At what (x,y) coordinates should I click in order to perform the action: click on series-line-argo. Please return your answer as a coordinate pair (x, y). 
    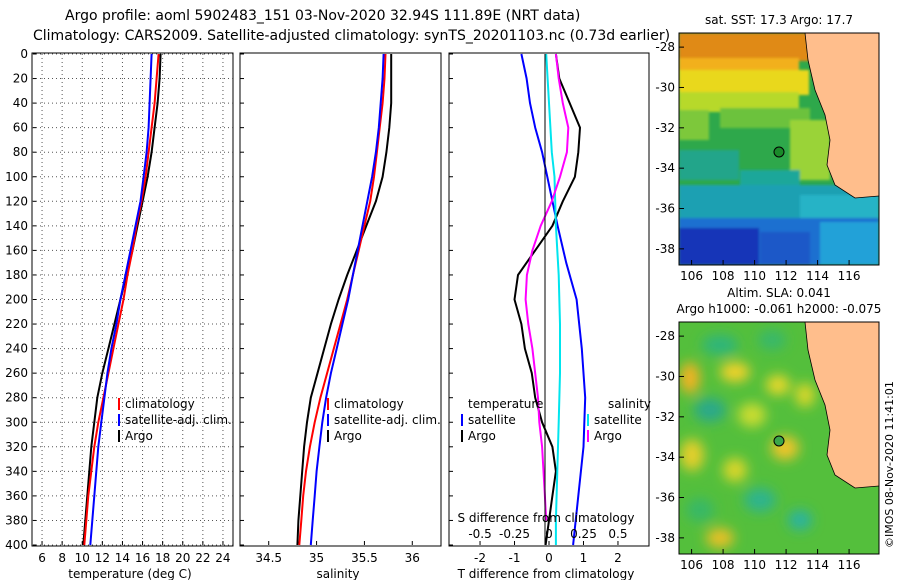
    Looking at the image, I should click on (344, 300).